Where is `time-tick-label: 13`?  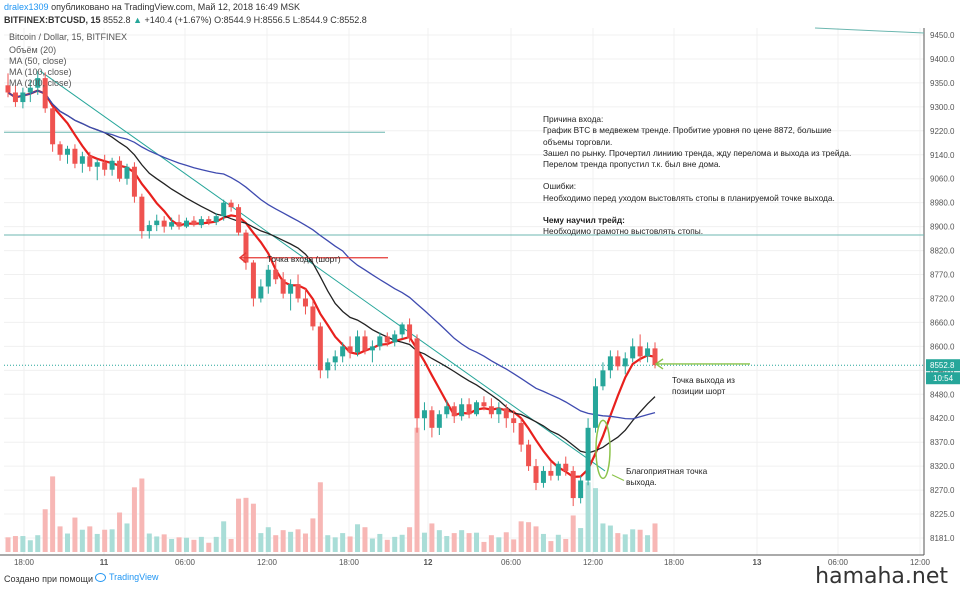 time-tick-label: 13 is located at coordinates (757, 562).